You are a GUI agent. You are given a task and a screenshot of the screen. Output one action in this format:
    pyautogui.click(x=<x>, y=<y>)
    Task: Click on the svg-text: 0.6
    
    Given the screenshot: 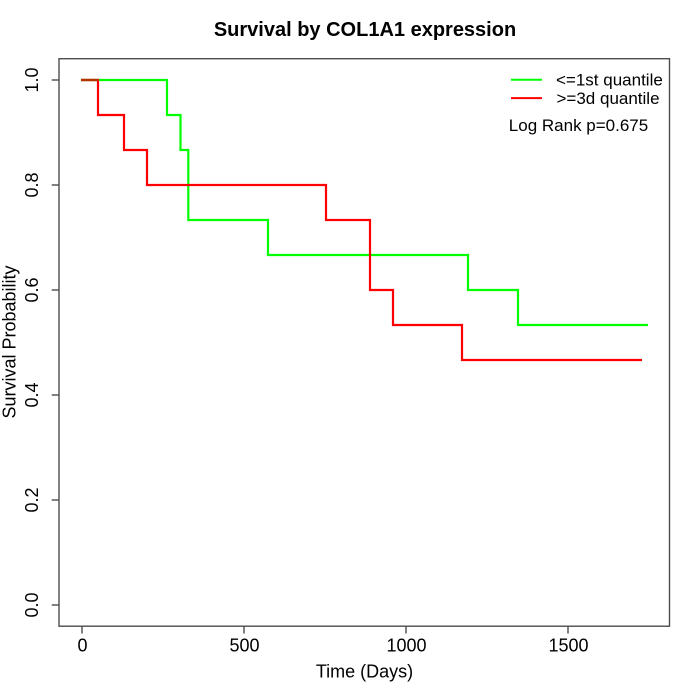 What is the action you would take?
    pyautogui.click(x=32, y=289)
    